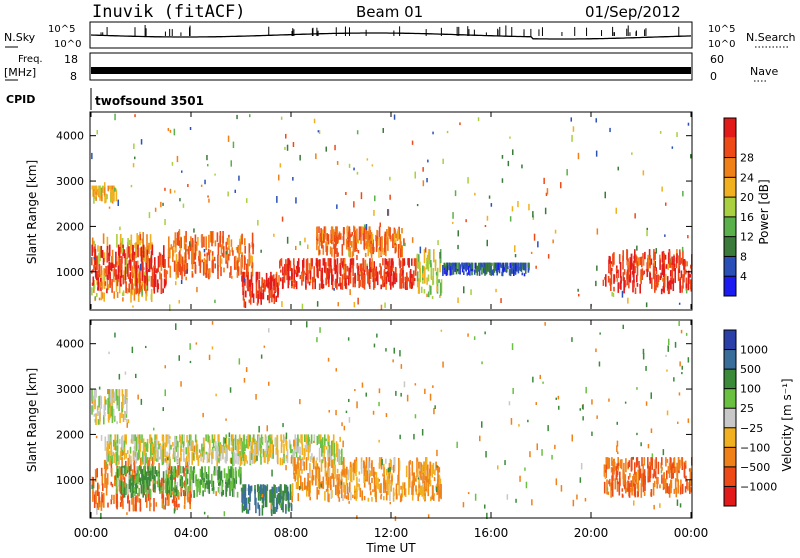 This screenshot has width=800, height=558. What do you see at coordinates (747, 158) in the screenshot?
I see `power-scale-tick-label: 28` at bounding box center [747, 158].